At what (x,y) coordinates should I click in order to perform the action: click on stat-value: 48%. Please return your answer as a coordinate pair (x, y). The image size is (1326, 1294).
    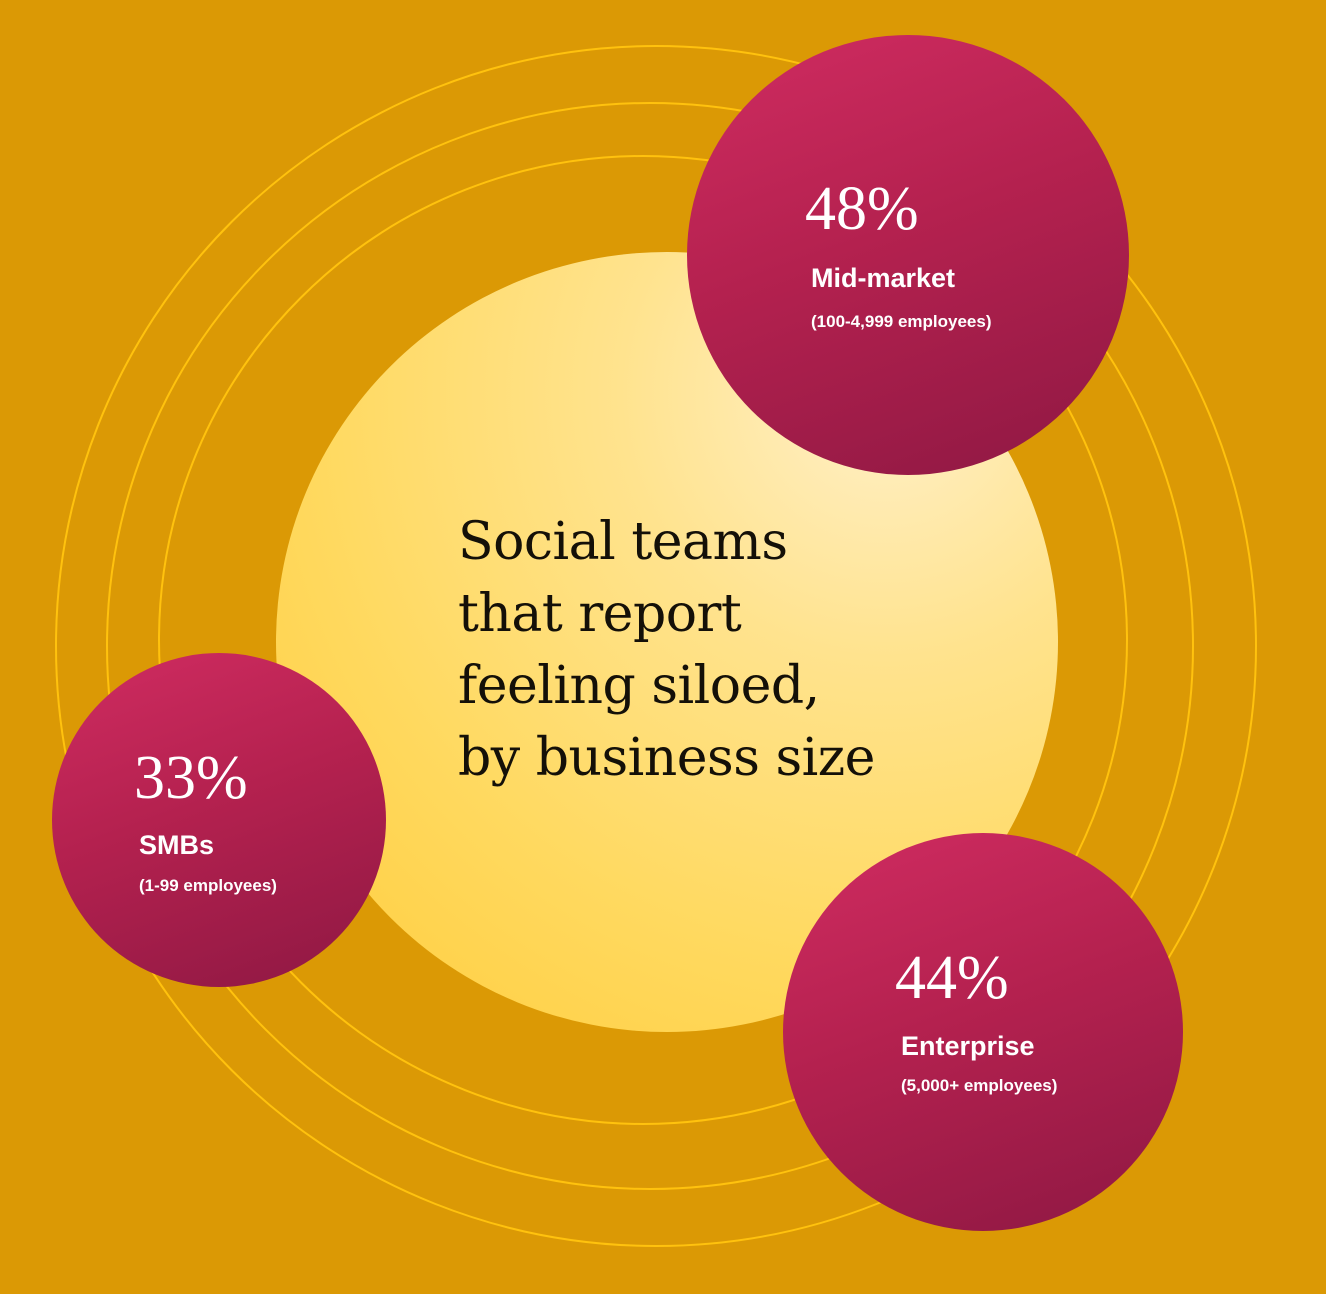
    Looking at the image, I should click on (862, 209).